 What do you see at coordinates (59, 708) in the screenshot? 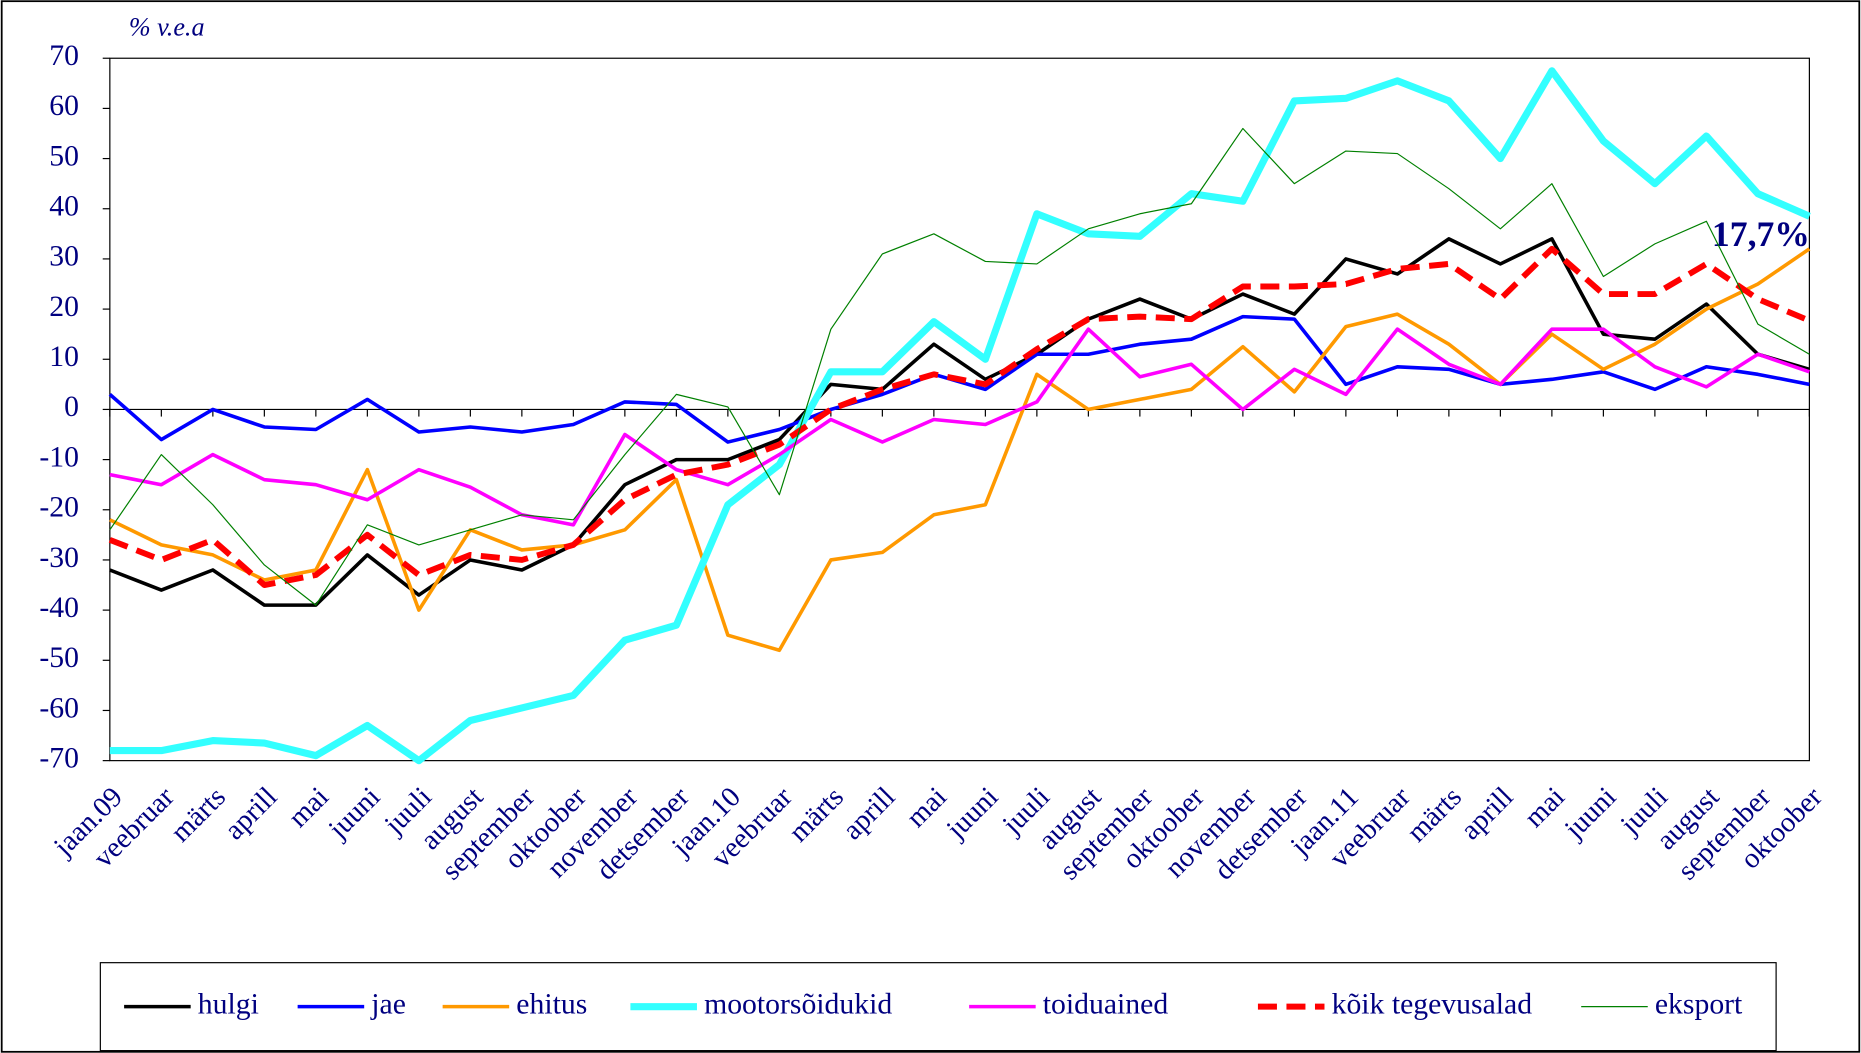
I see `y-tick-label: -60` at bounding box center [59, 708].